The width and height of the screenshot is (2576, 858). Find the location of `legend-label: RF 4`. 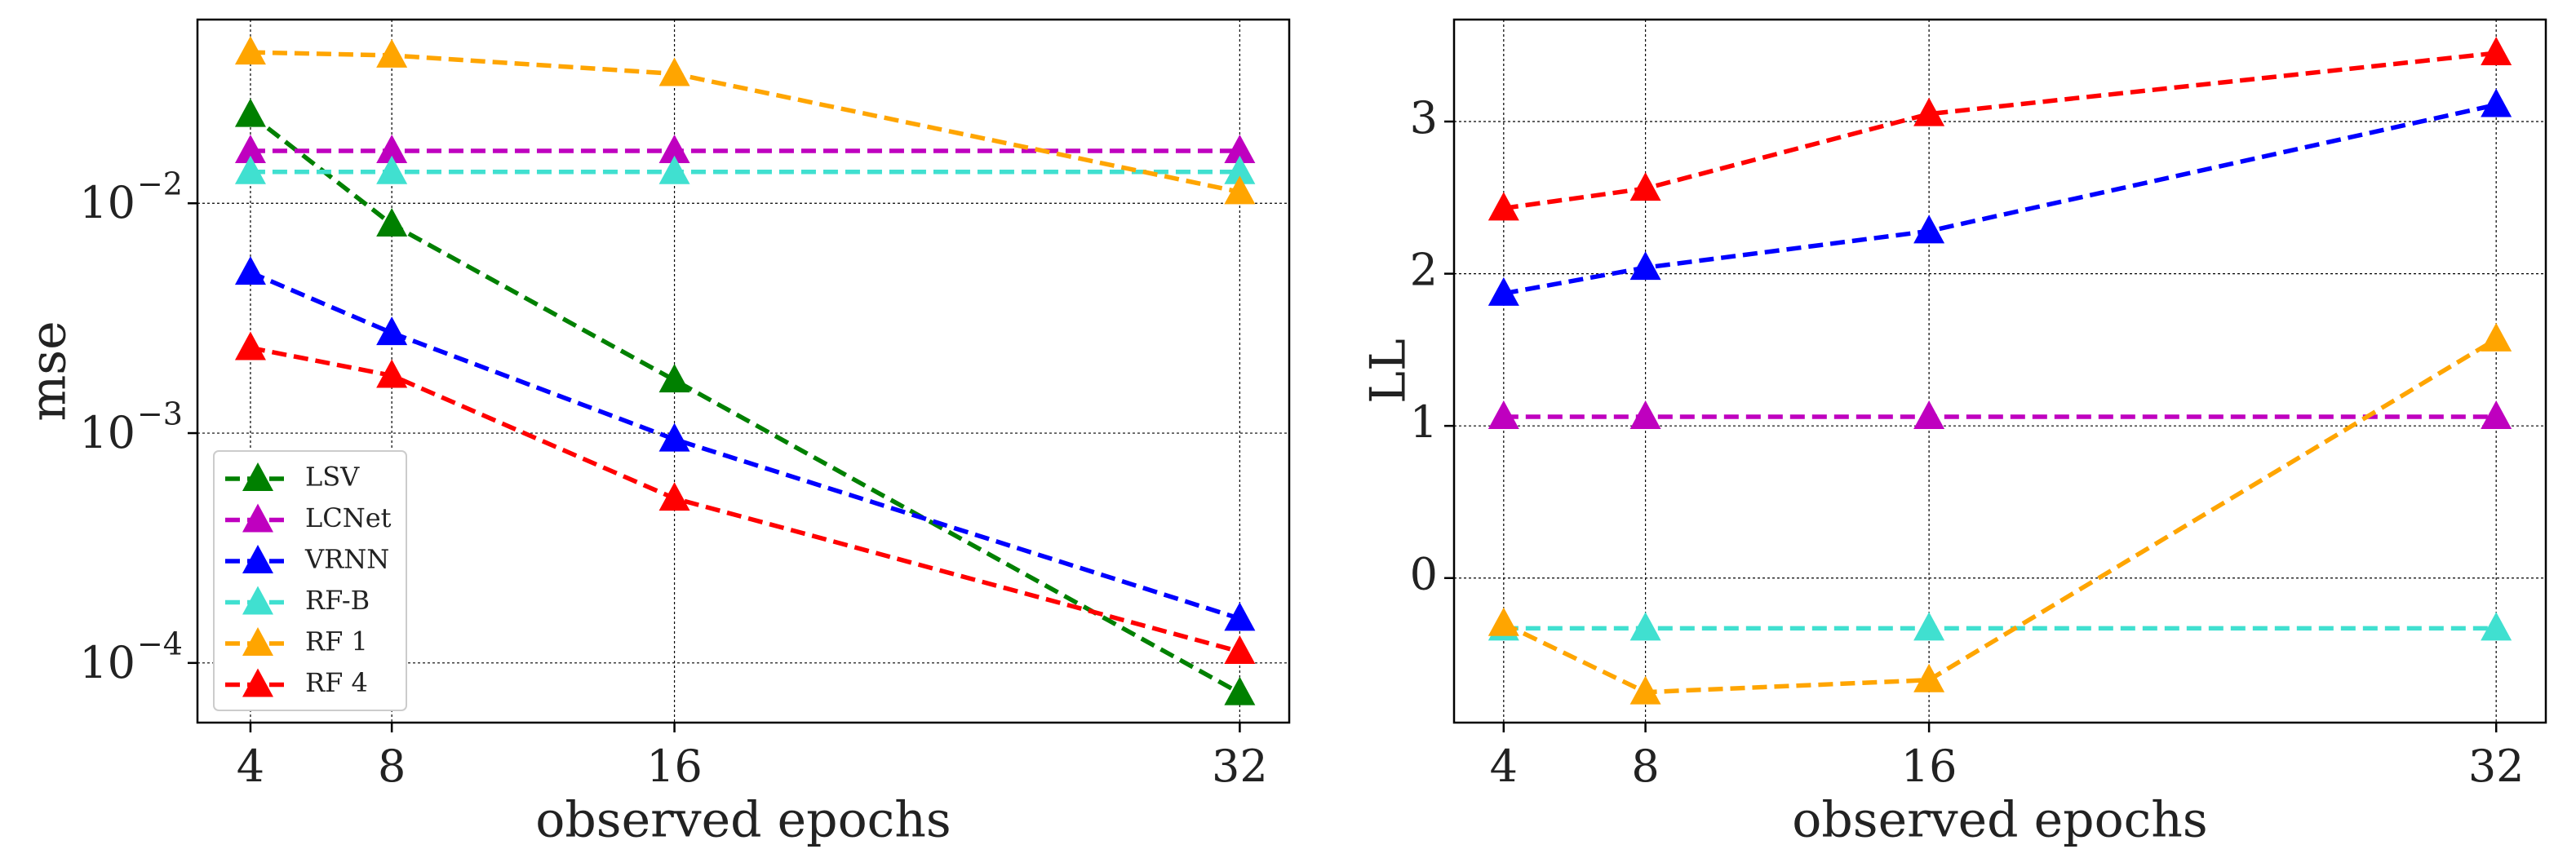

legend-label: RF 4 is located at coordinates (336, 683).